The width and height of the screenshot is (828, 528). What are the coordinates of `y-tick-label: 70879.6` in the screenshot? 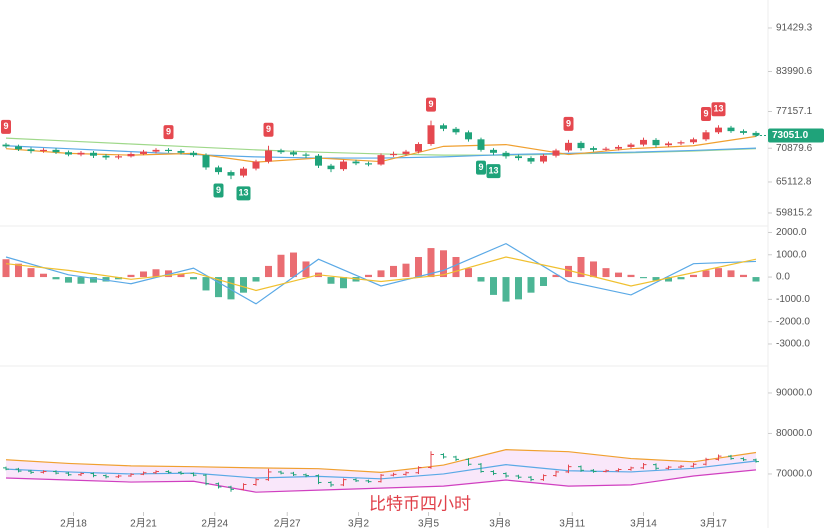 It's located at (794, 148).